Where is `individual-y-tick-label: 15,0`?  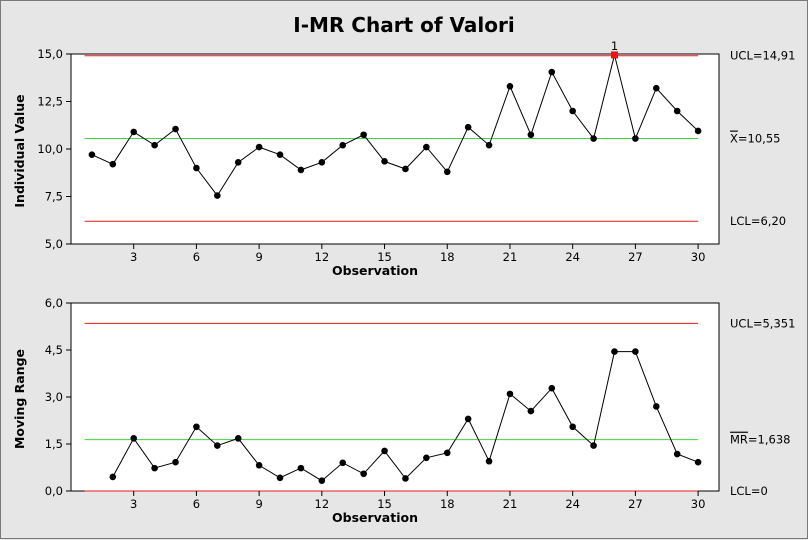
individual-y-tick-label: 15,0 is located at coordinates (50, 54).